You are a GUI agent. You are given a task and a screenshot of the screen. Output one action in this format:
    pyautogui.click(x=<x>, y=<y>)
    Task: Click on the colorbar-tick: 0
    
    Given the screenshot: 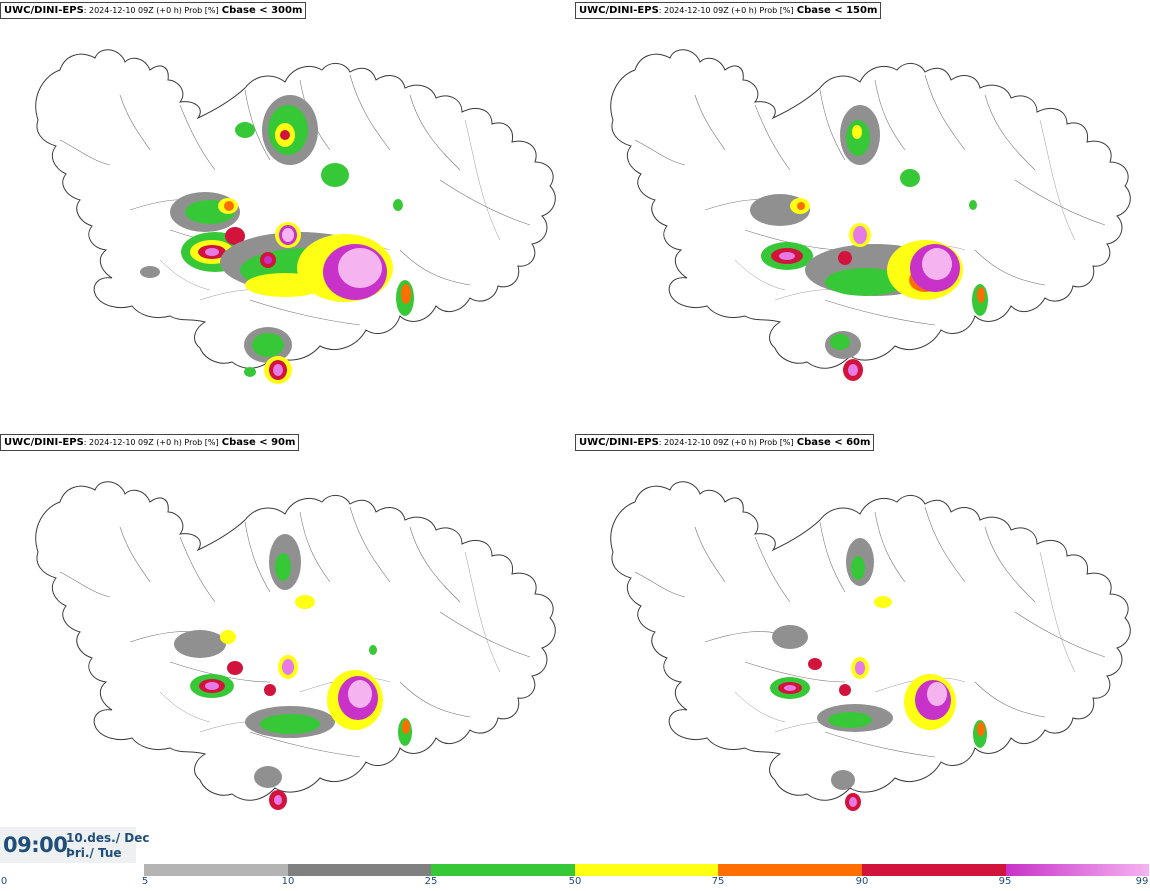 What is the action you would take?
    pyautogui.click(x=4, y=881)
    